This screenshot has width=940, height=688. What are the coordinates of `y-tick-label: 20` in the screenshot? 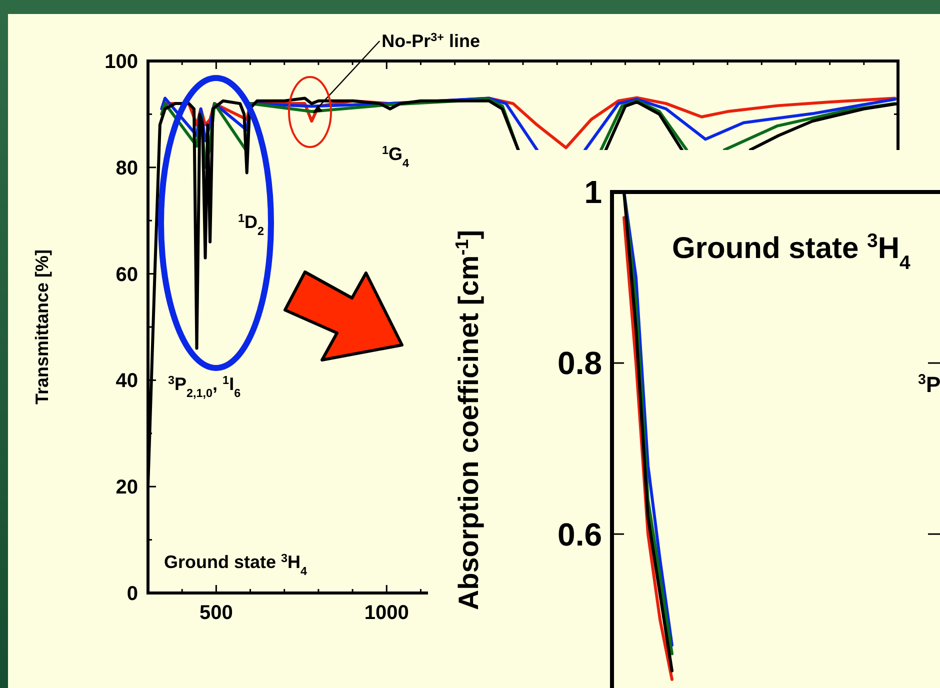 It's located at (127, 487).